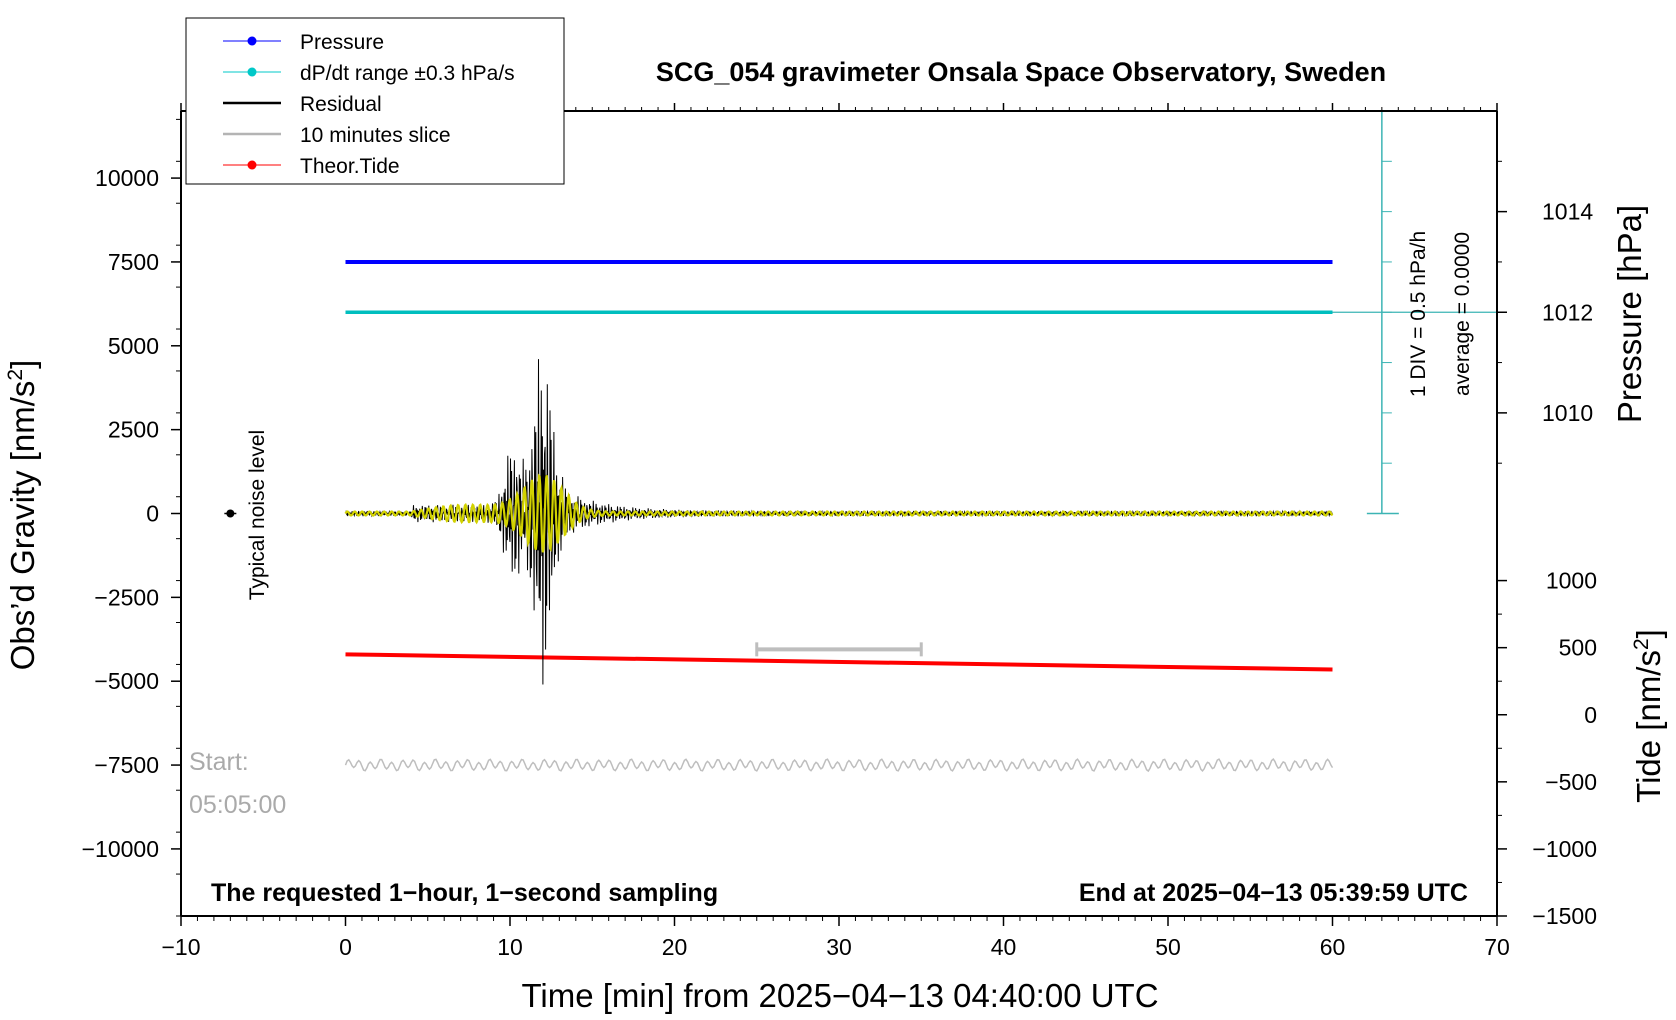 The image size is (1676, 1020). I want to click on y-tick-label: −7500, so click(126, 765).